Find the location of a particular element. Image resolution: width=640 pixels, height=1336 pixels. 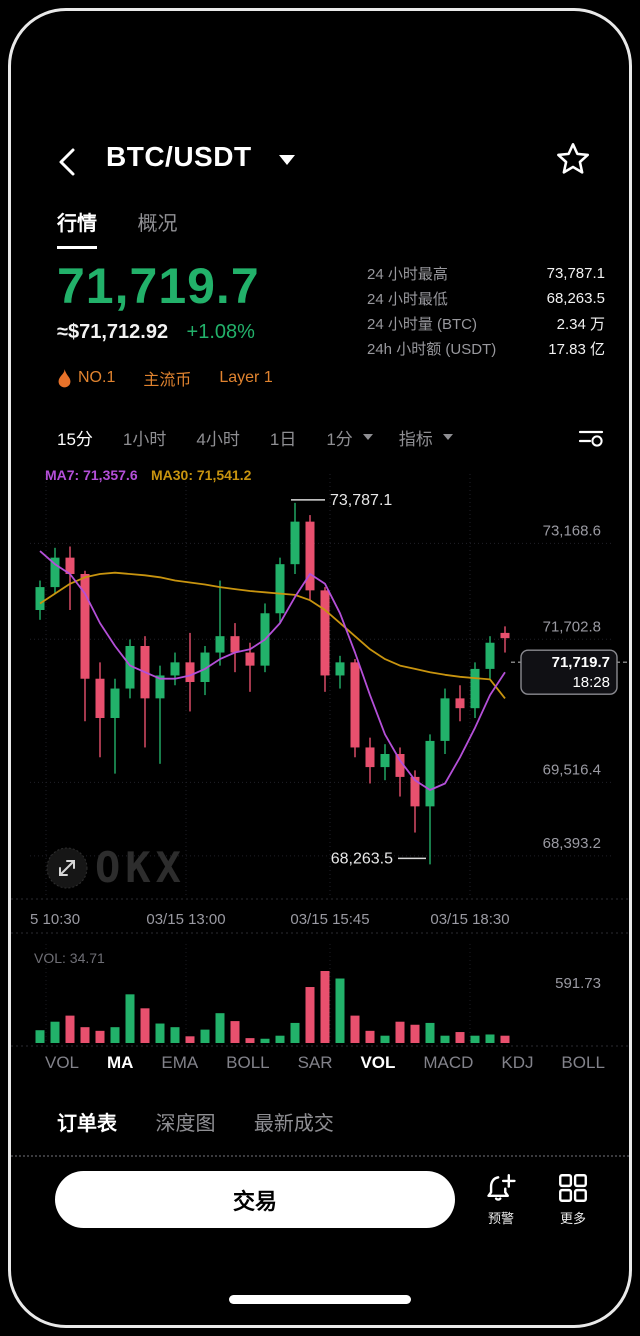

home-indicator is located at coordinates (320, 1299).